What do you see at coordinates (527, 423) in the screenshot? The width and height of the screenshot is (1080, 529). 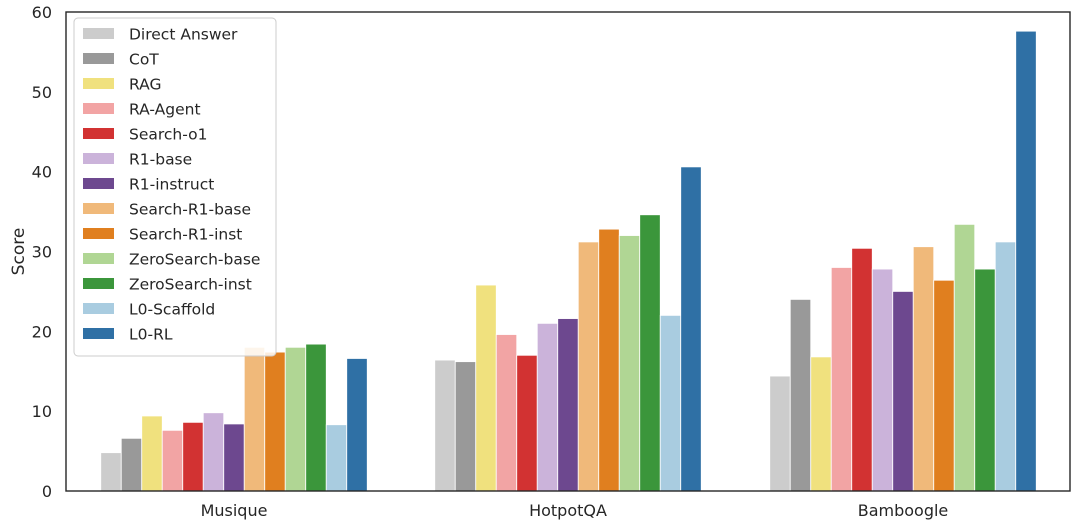 I see `bar-search-o1-hotpotqa` at bounding box center [527, 423].